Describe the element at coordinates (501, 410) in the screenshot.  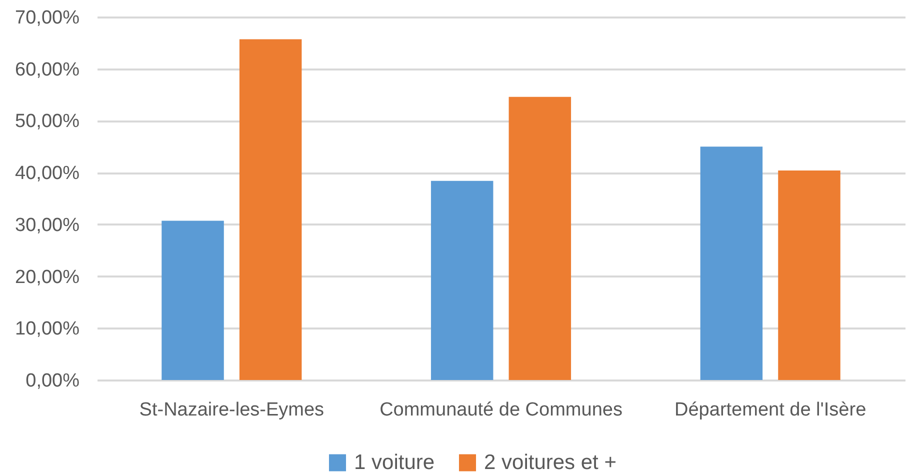
I see `x-tick-label: Communauté de Communes` at that location.